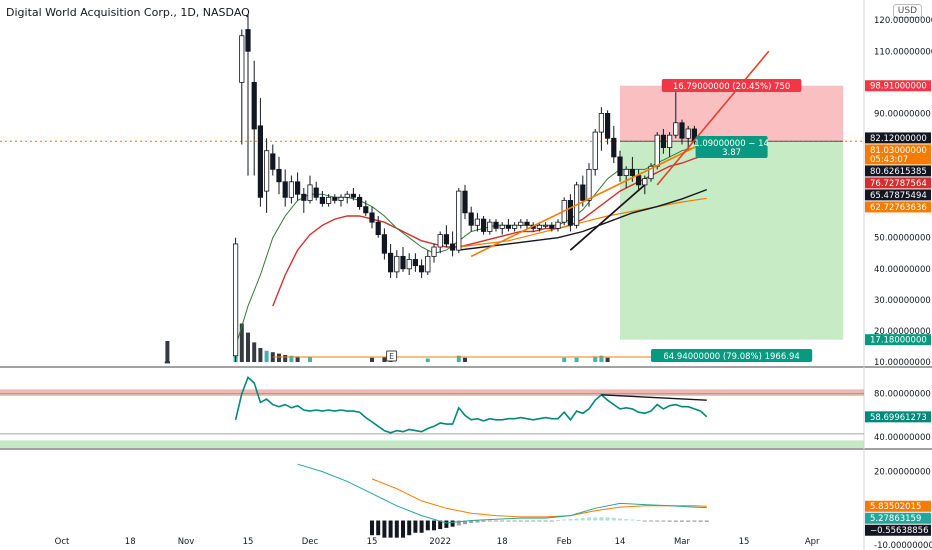 This screenshot has width=932, height=550. I want to click on rsi-value-label: 58.69961273, so click(898, 417).